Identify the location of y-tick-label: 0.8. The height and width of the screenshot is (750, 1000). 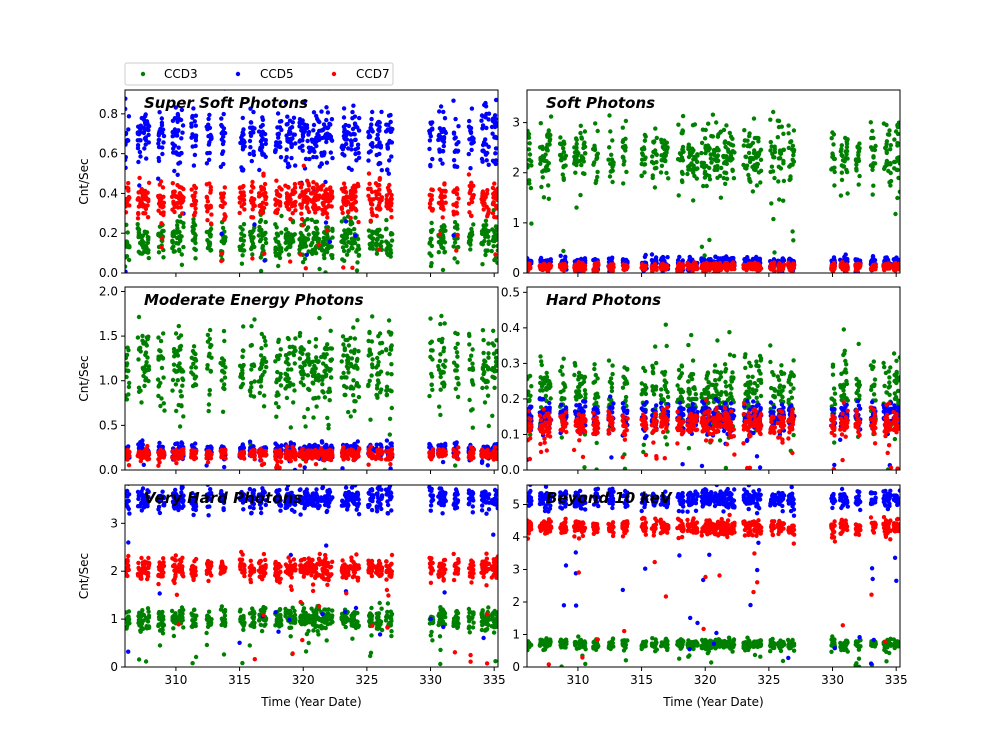
(108, 114).